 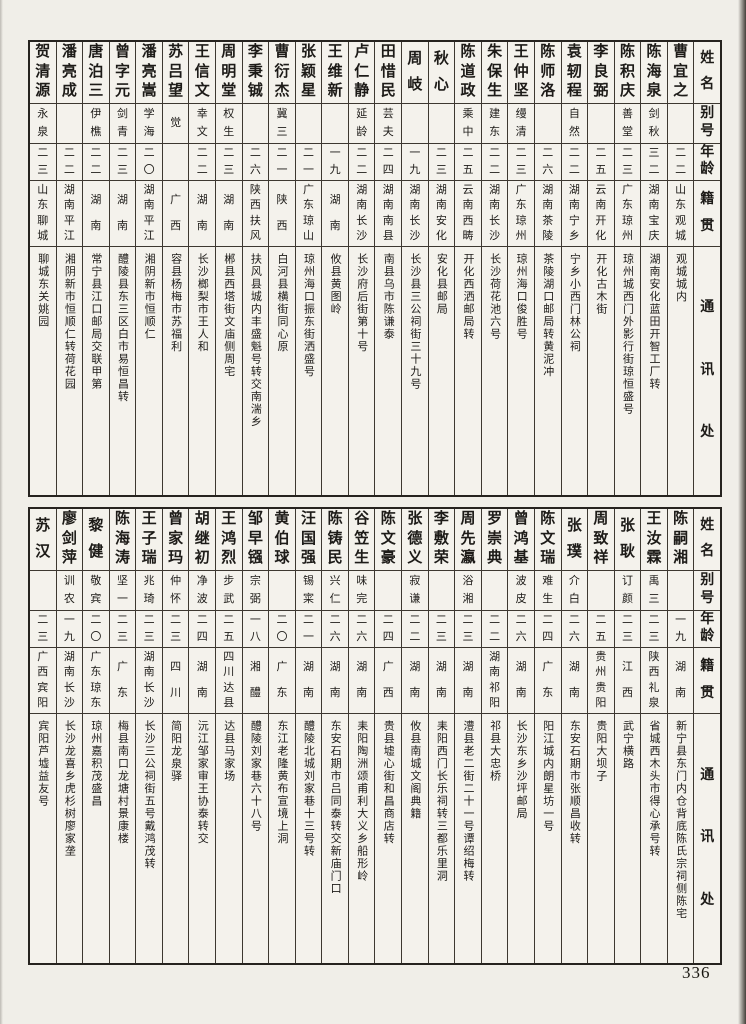 I want to click on alias-cell: 步武, so click(x=229, y=591).